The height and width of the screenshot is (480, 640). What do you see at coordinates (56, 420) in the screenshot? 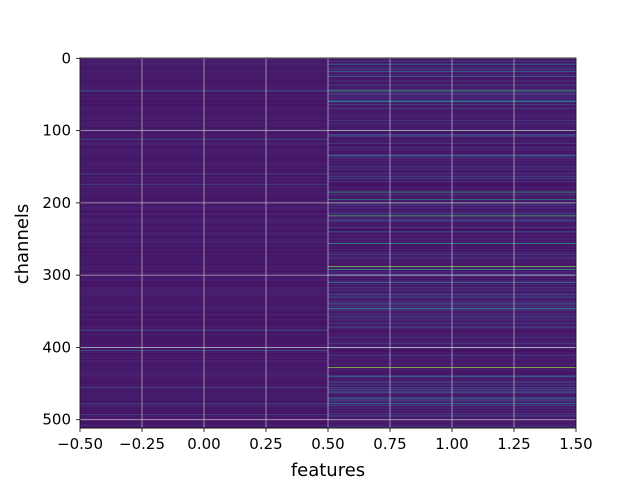
I see `y-tick-label: 500` at bounding box center [56, 420].